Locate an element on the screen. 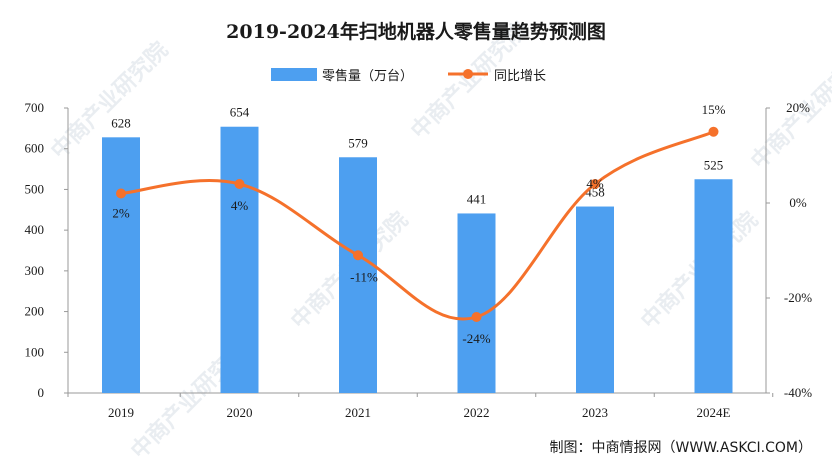 The image size is (832, 472). right-axis-tick-label: 20% is located at coordinates (798, 107).